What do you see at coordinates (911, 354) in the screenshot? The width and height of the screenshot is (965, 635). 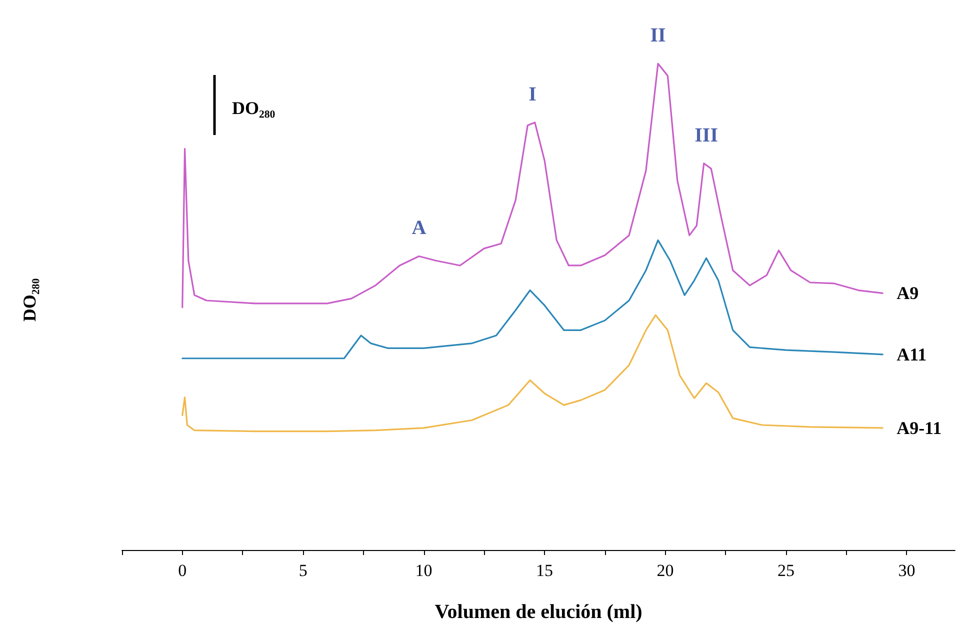 I see `series-label: A11` at bounding box center [911, 354].